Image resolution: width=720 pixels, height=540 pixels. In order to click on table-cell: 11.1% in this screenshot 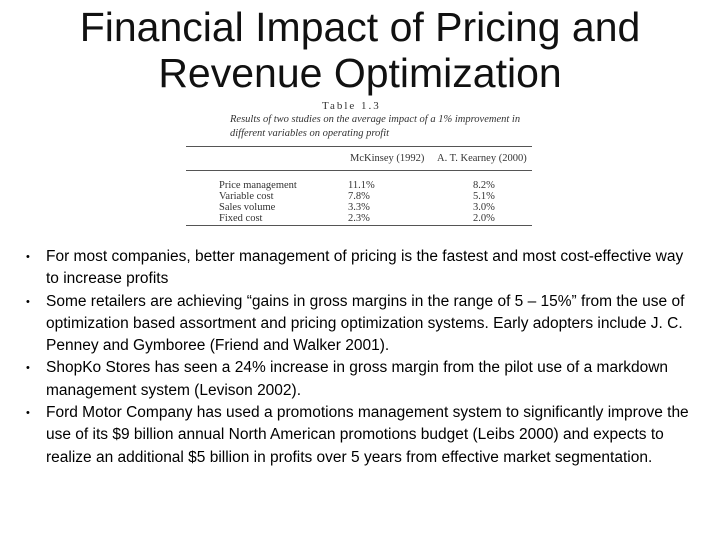, I will do `click(361, 185)`.